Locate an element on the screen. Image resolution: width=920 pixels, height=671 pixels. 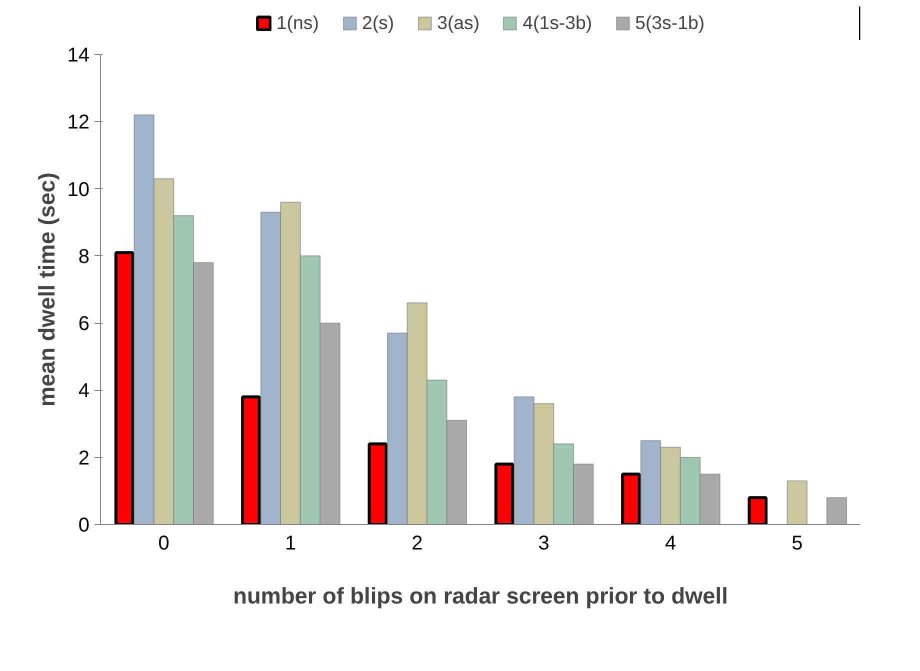
x-tick-label: 4 is located at coordinates (670, 543).